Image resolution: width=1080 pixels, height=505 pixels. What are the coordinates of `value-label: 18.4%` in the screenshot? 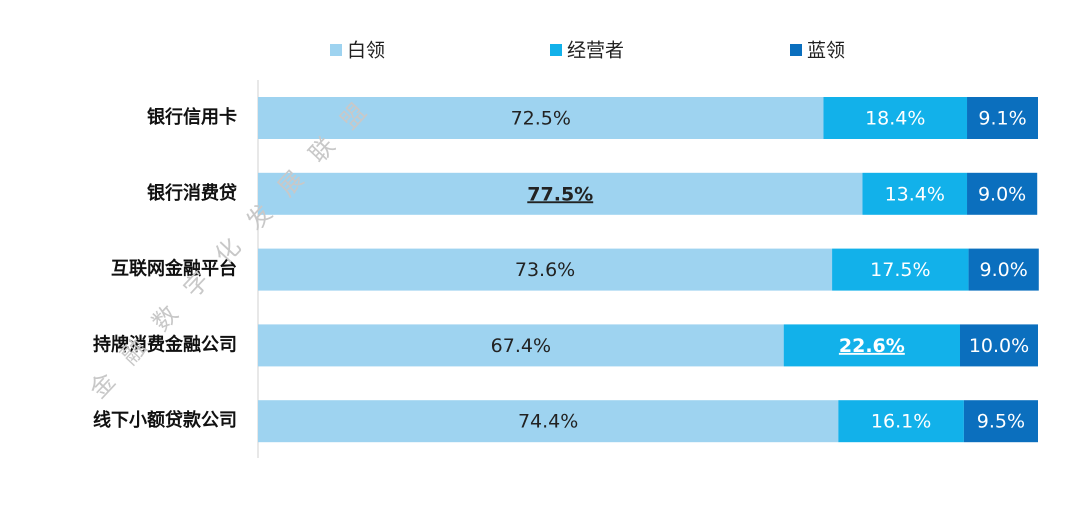 It's located at (895, 119).